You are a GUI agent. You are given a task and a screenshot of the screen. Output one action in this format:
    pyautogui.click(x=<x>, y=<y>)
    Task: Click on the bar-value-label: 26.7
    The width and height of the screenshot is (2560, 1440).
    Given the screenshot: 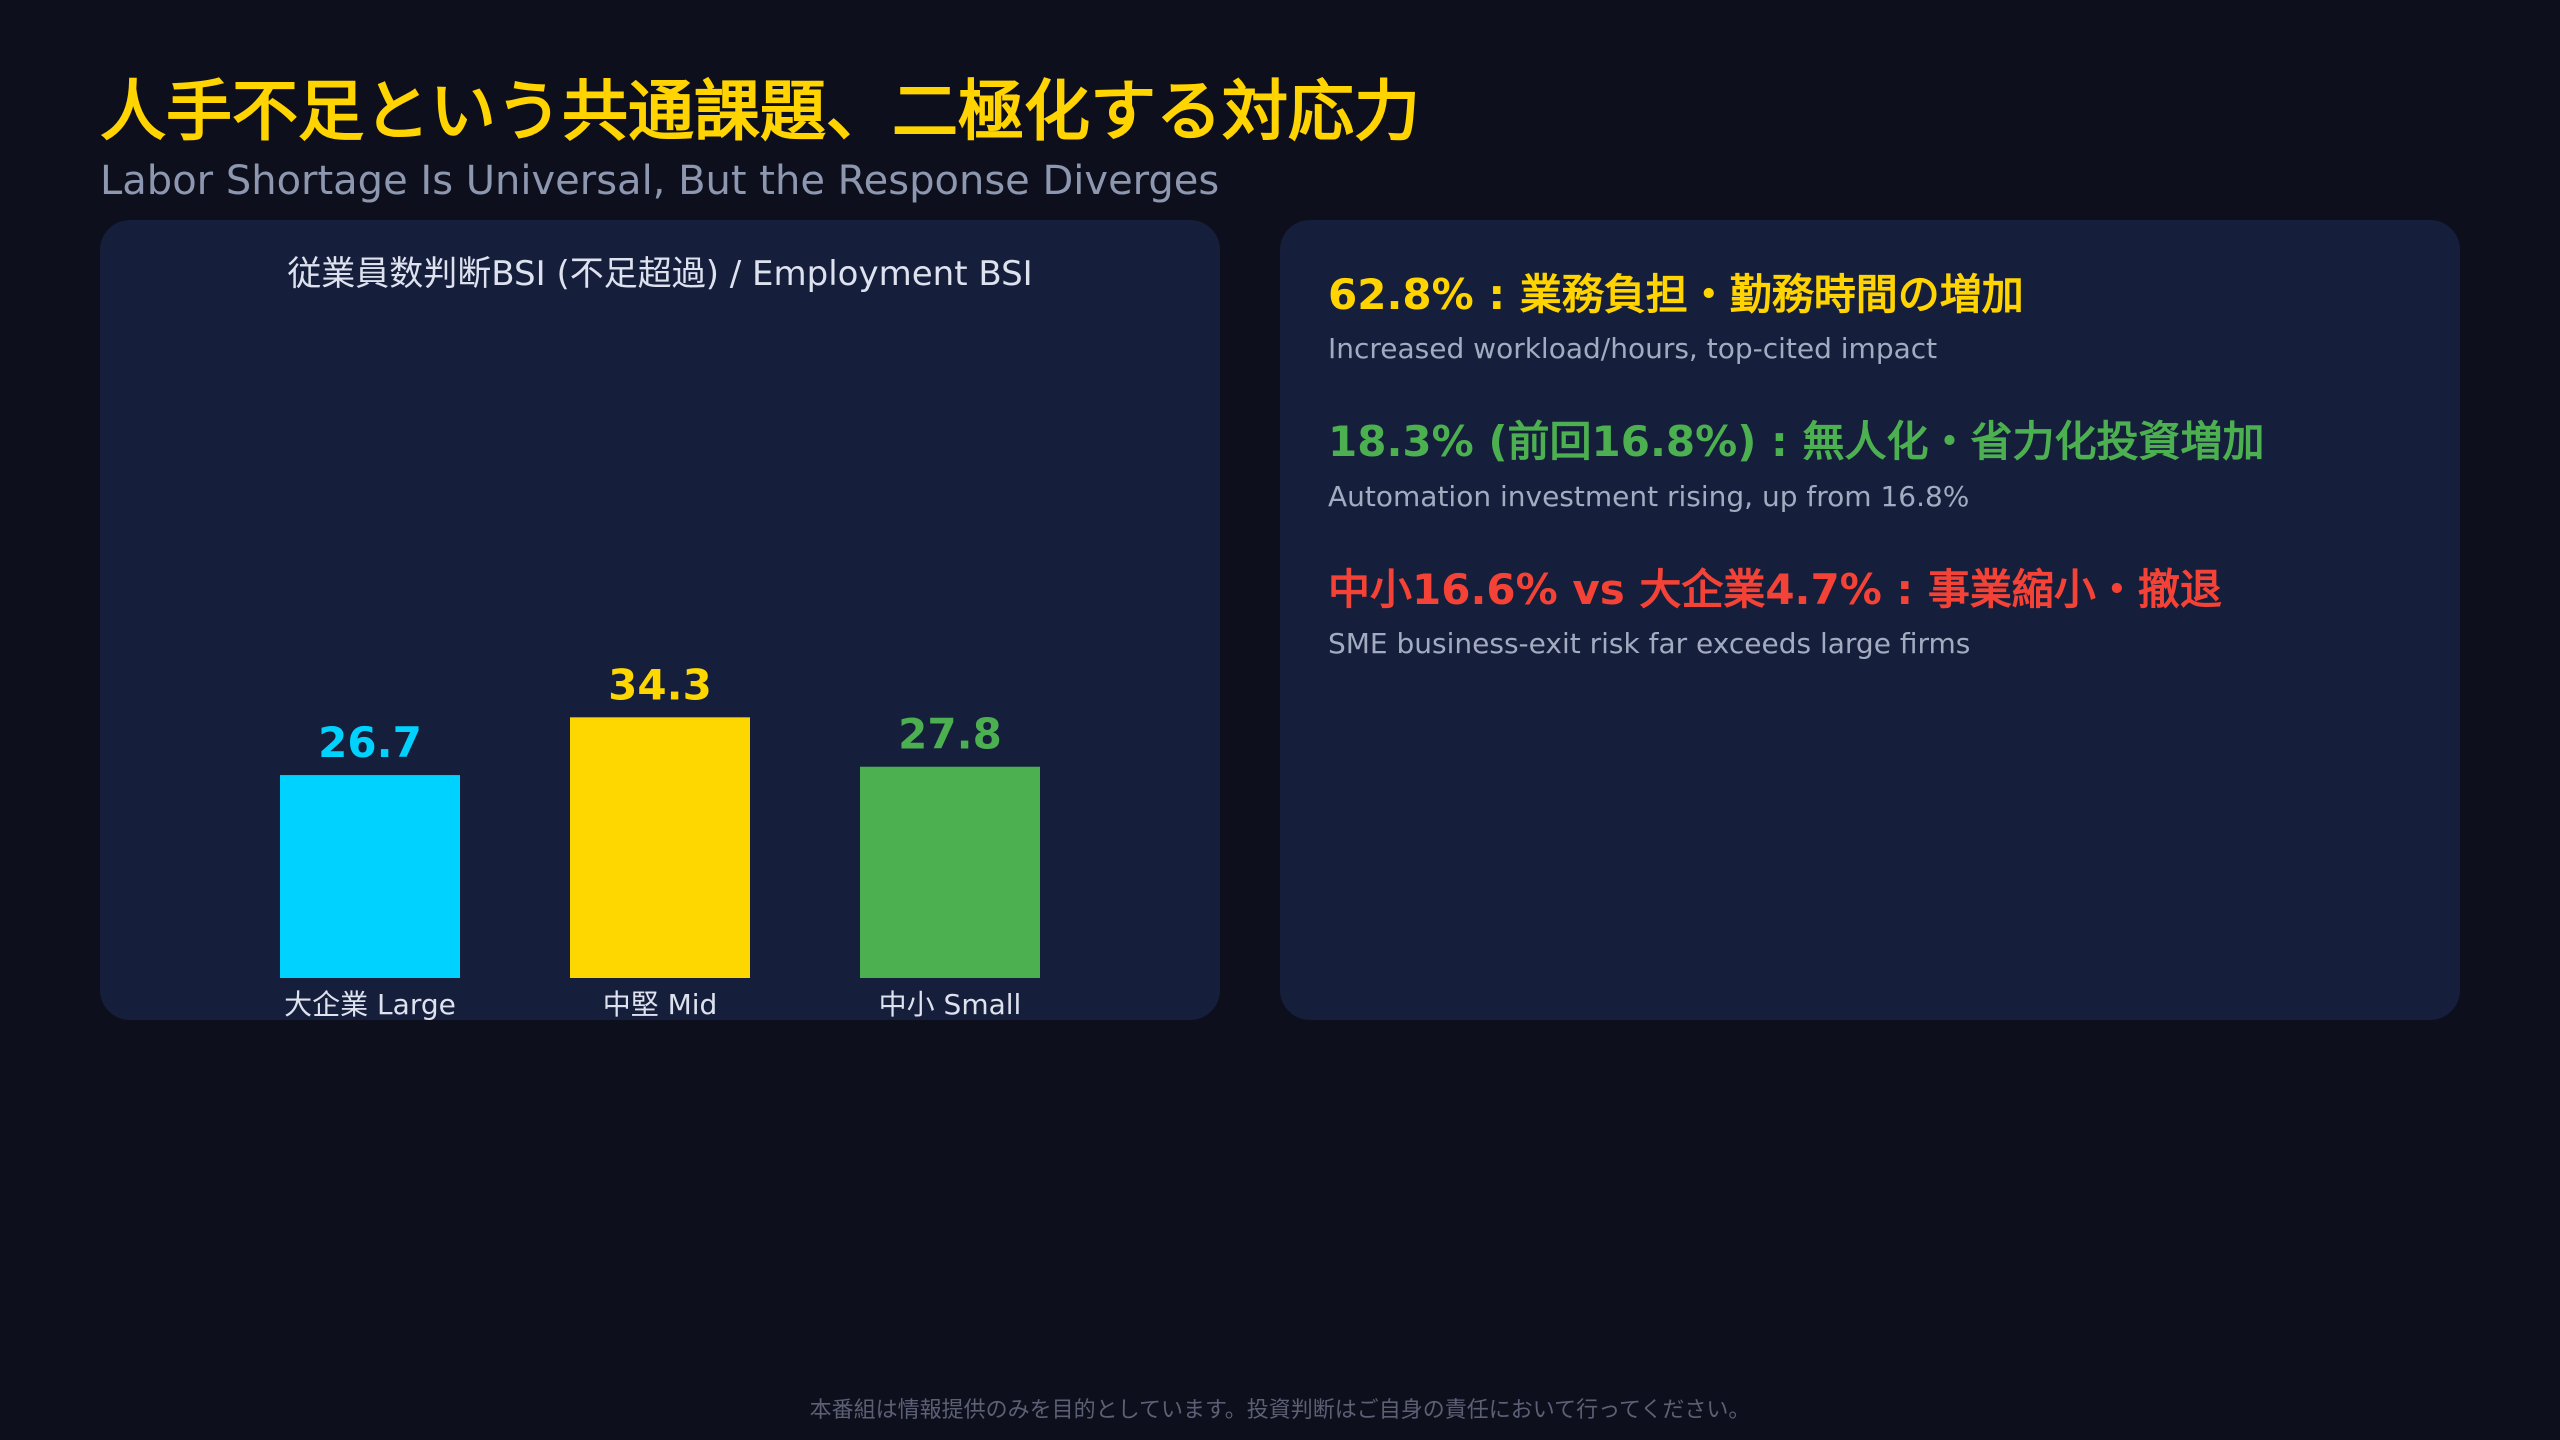 What is the action you would take?
    pyautogui.click(x=370, y=742)
    